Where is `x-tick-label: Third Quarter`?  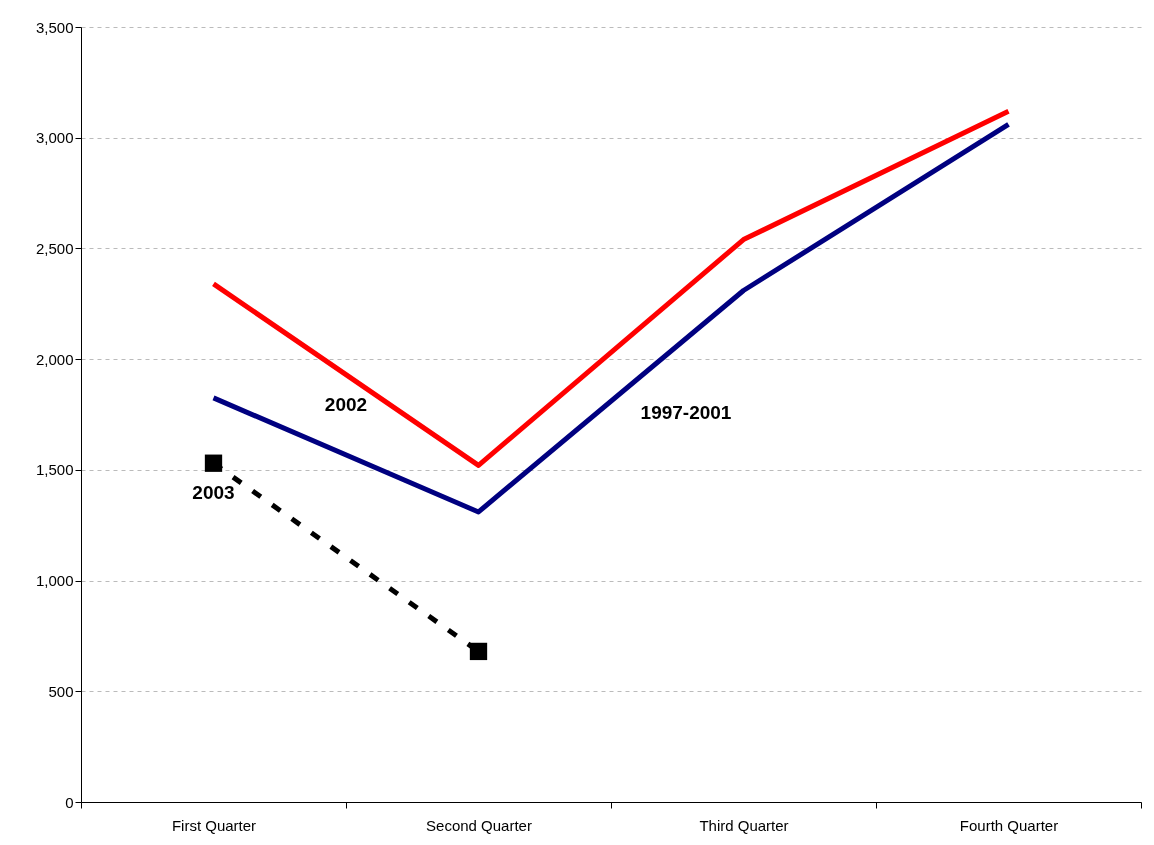
x-tick-label: Third Quarter is located at coordinates (744, 825).